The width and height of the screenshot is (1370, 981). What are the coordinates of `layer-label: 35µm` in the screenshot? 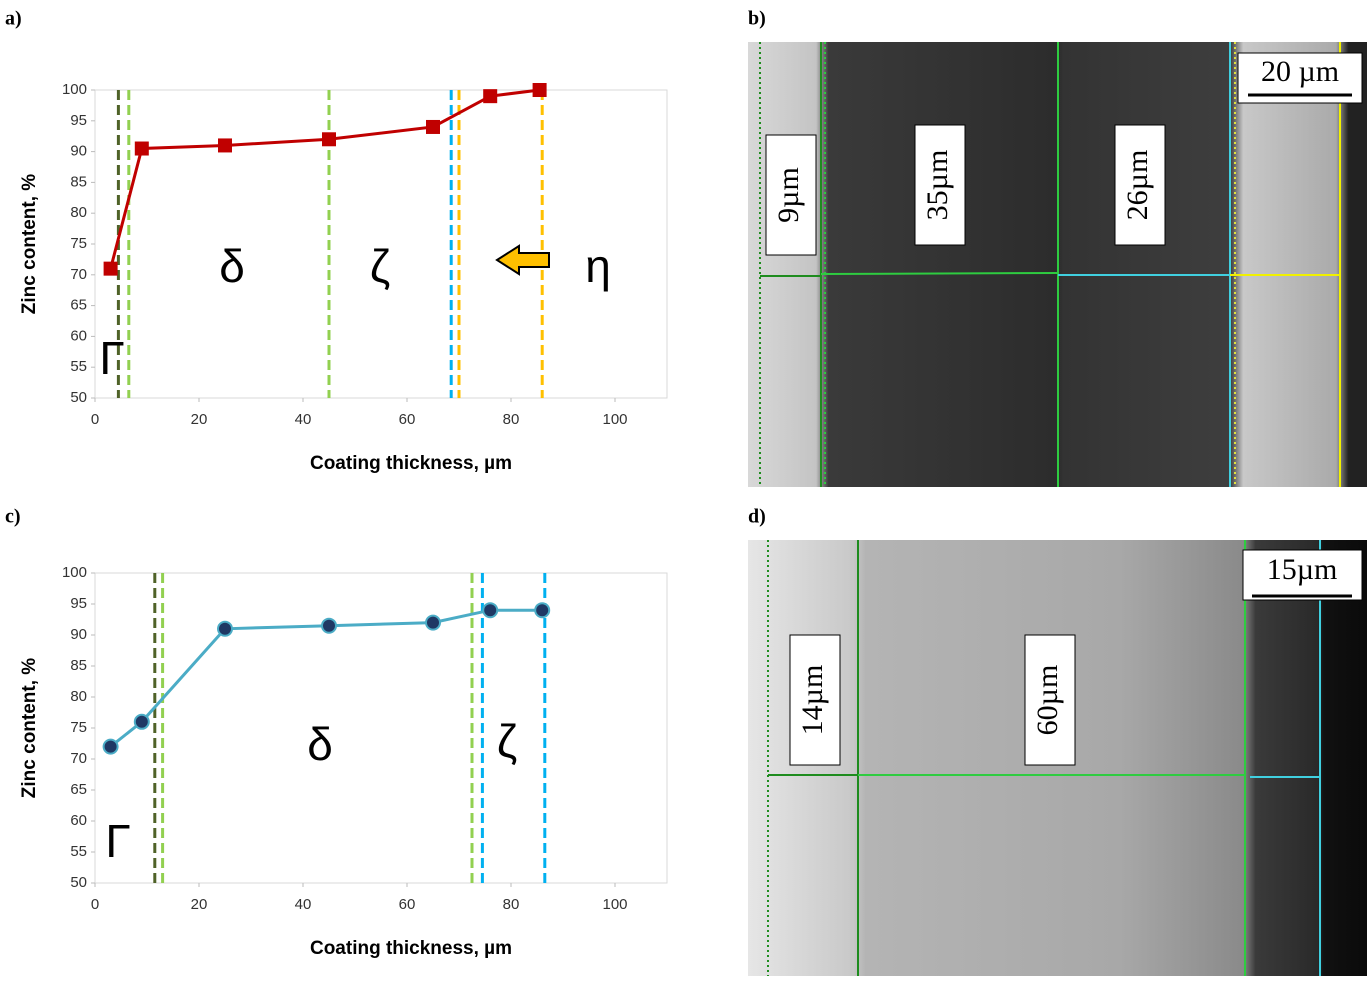 It's located at (937, 185).